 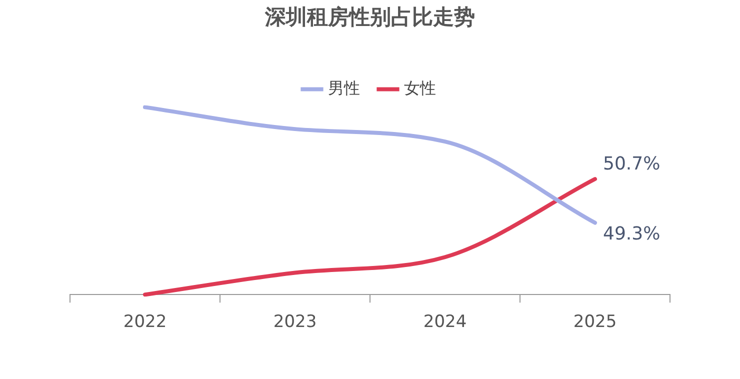 I want to click on x-tick-label: 2024, so click(x=445, y=322).